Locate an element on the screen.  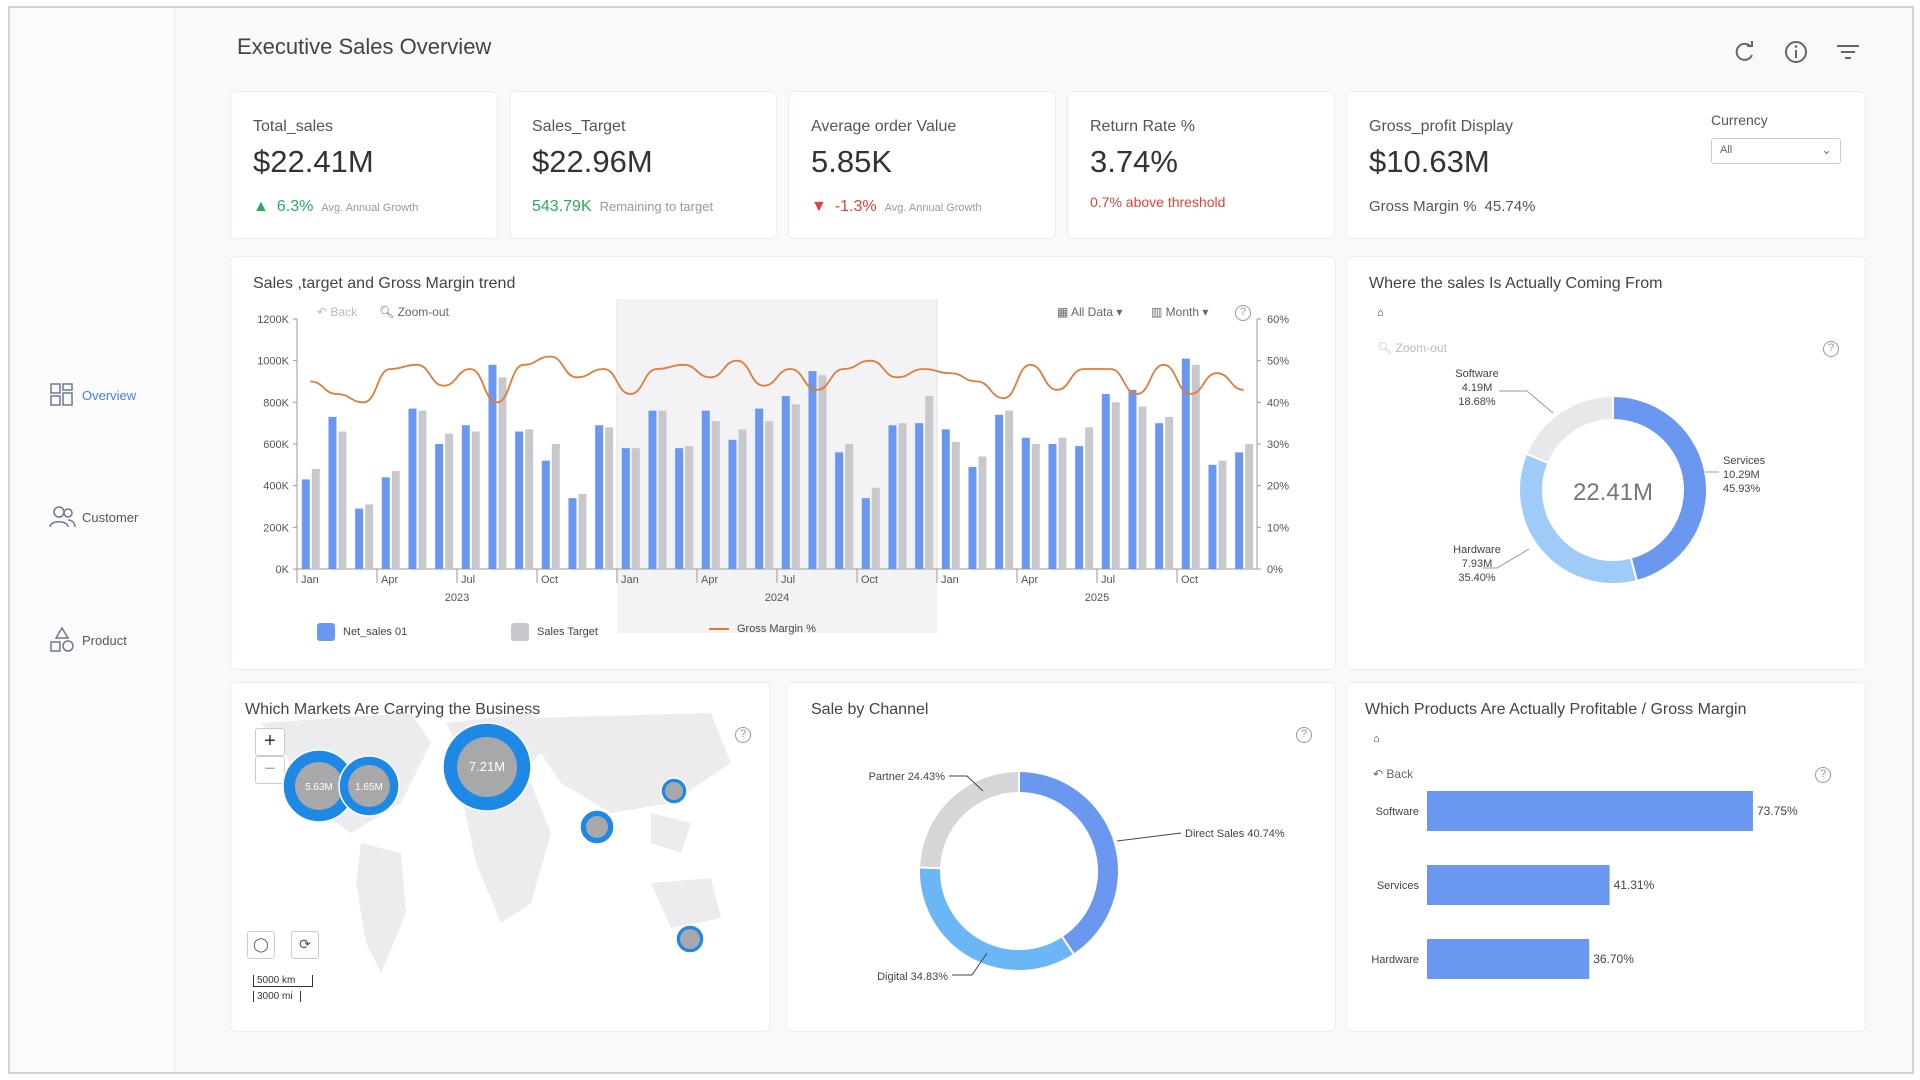
all-data-dropdown: ▦ All Data ▾ is located at coordinates (1089, 312).